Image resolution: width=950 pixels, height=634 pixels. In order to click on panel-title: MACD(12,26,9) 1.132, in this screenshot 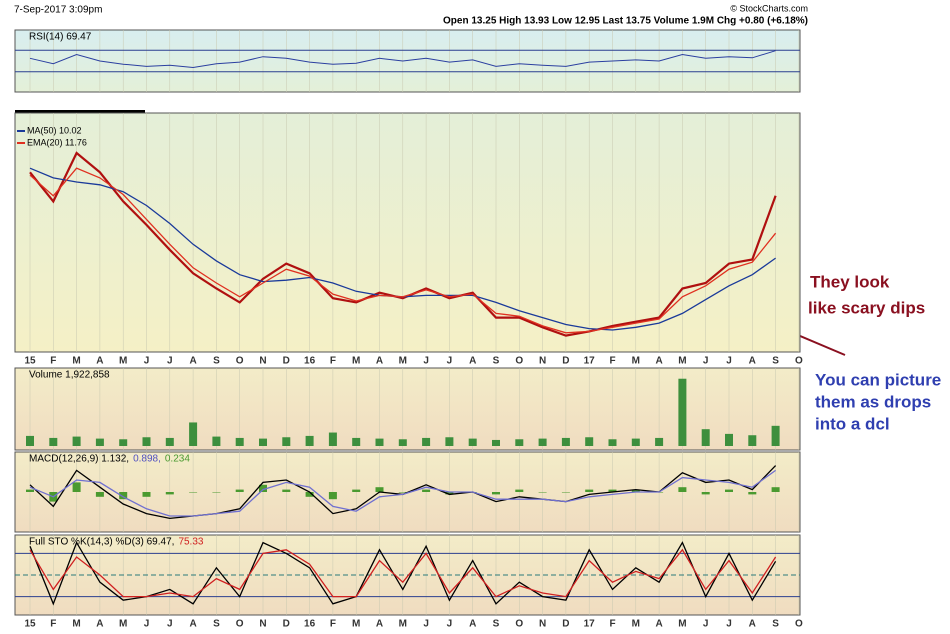, I will do `click(79, 459)`.